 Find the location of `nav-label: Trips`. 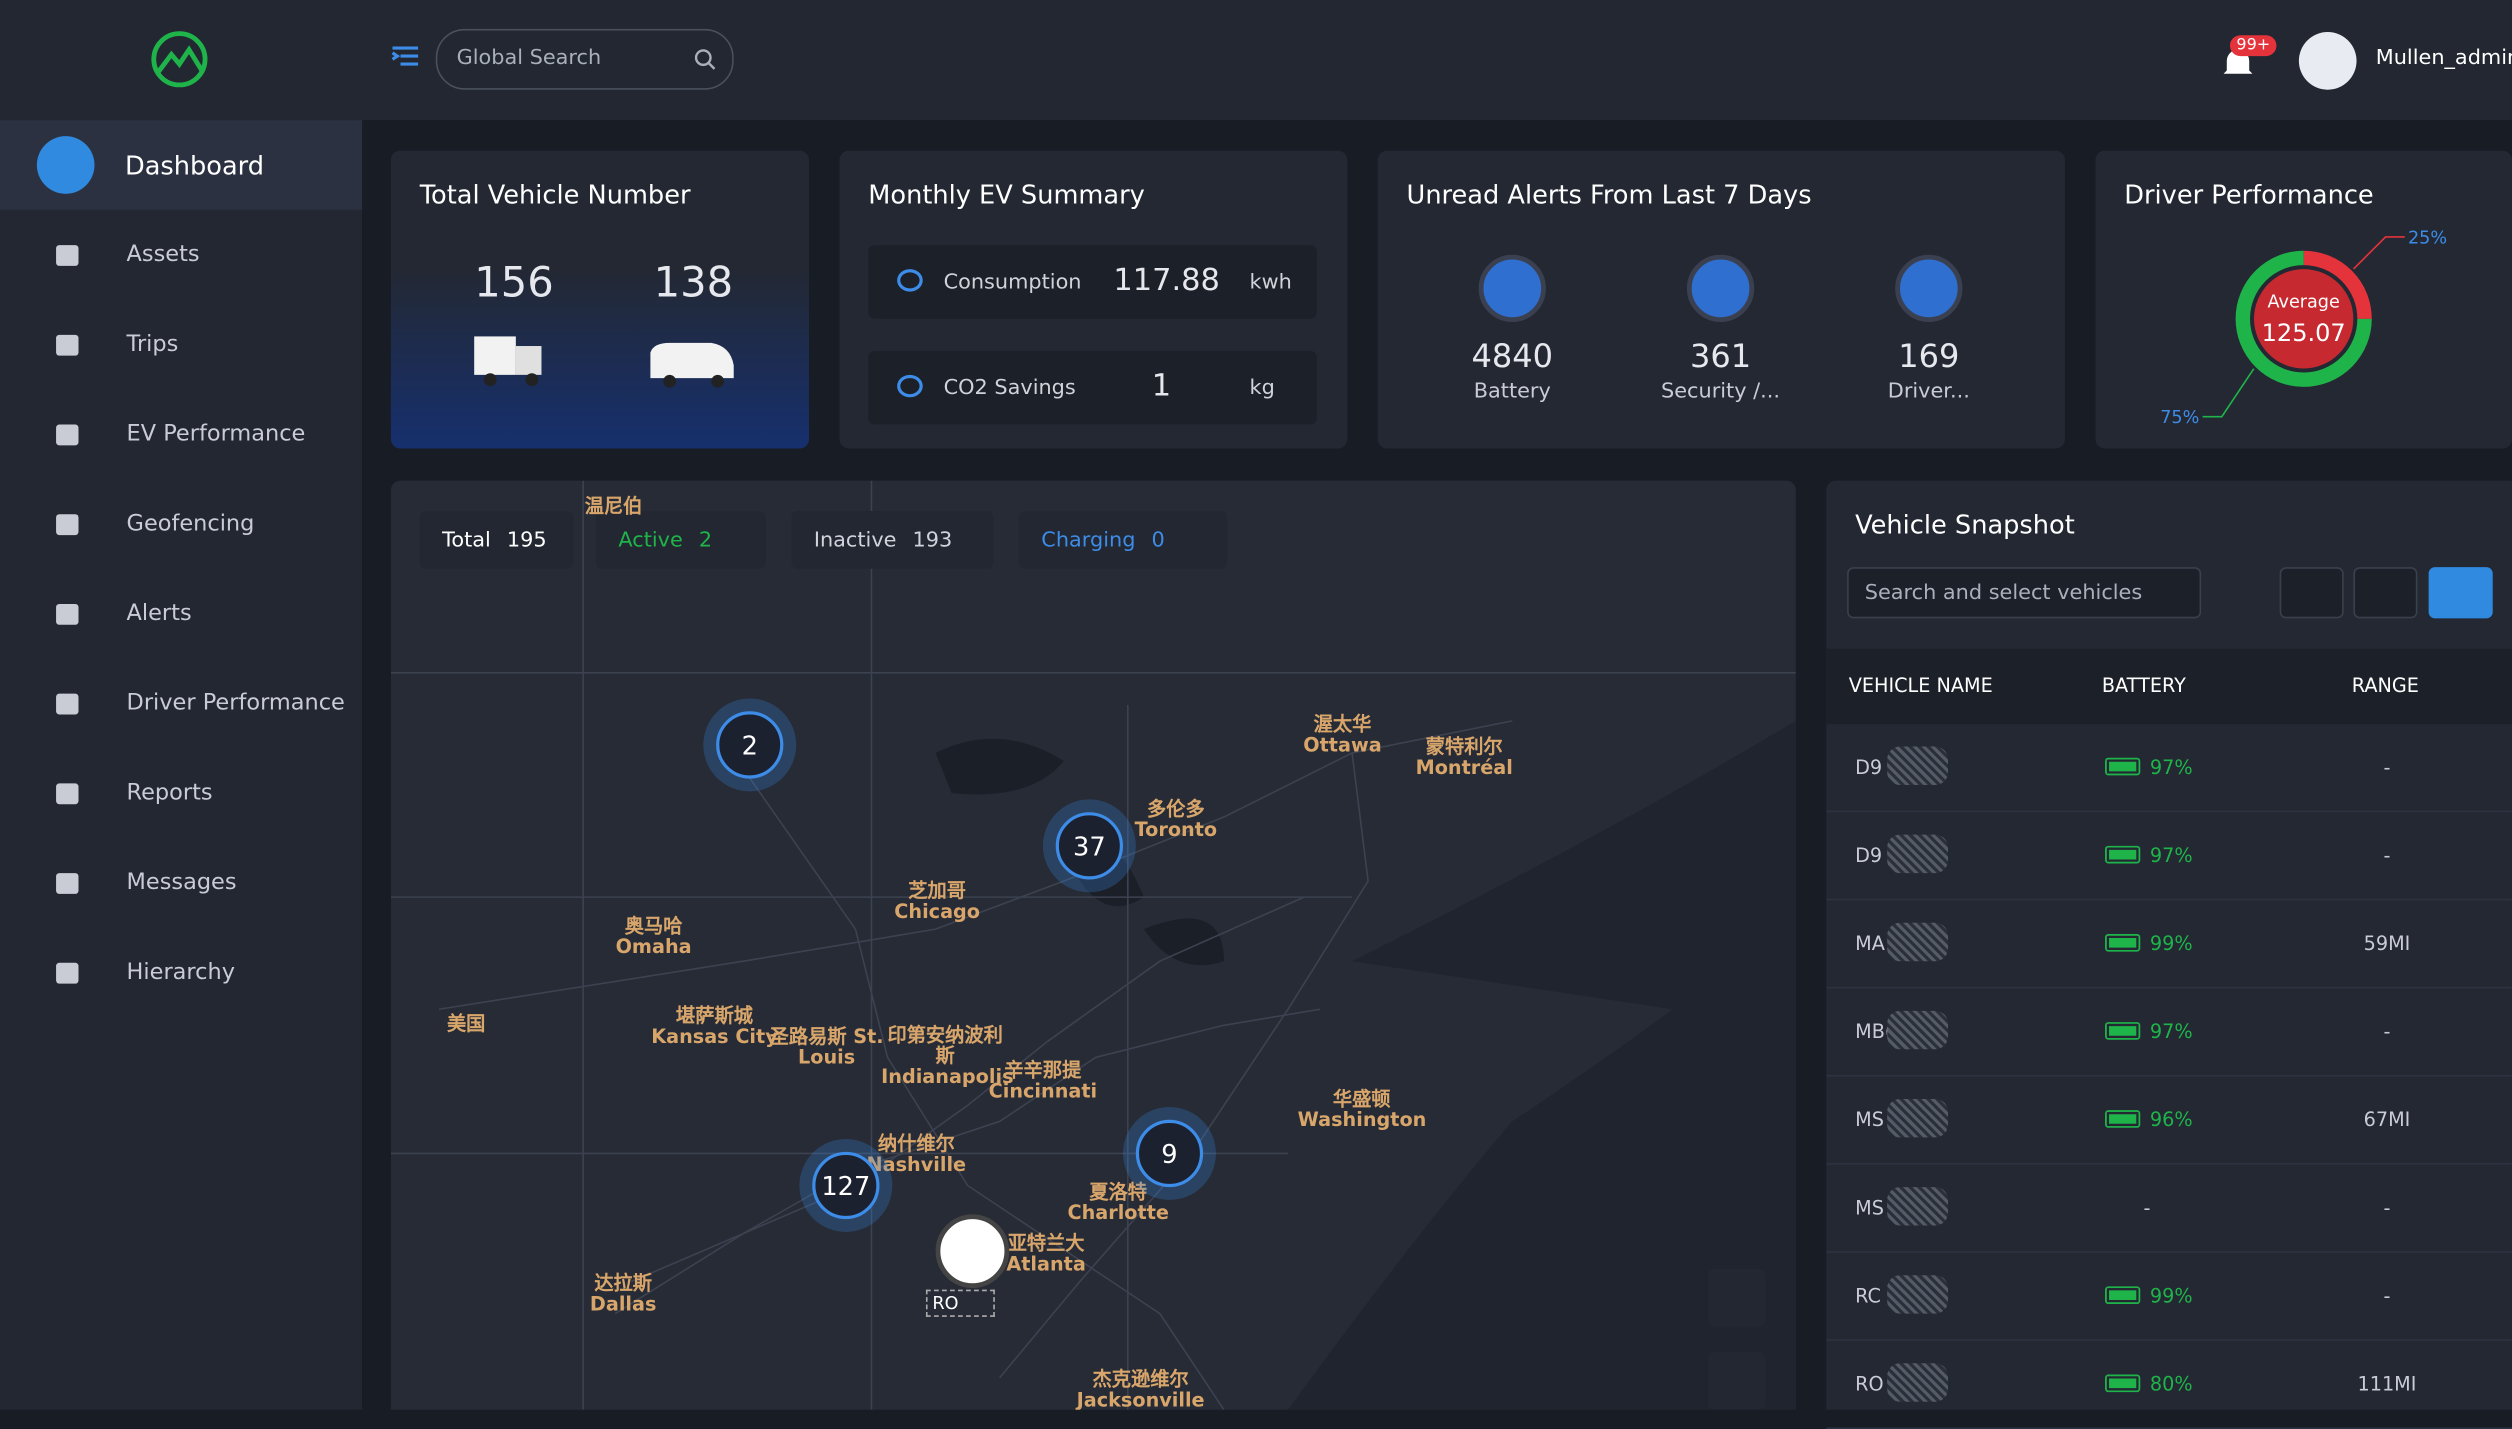

nav-label: Trips is located at coordinates (152, 344).